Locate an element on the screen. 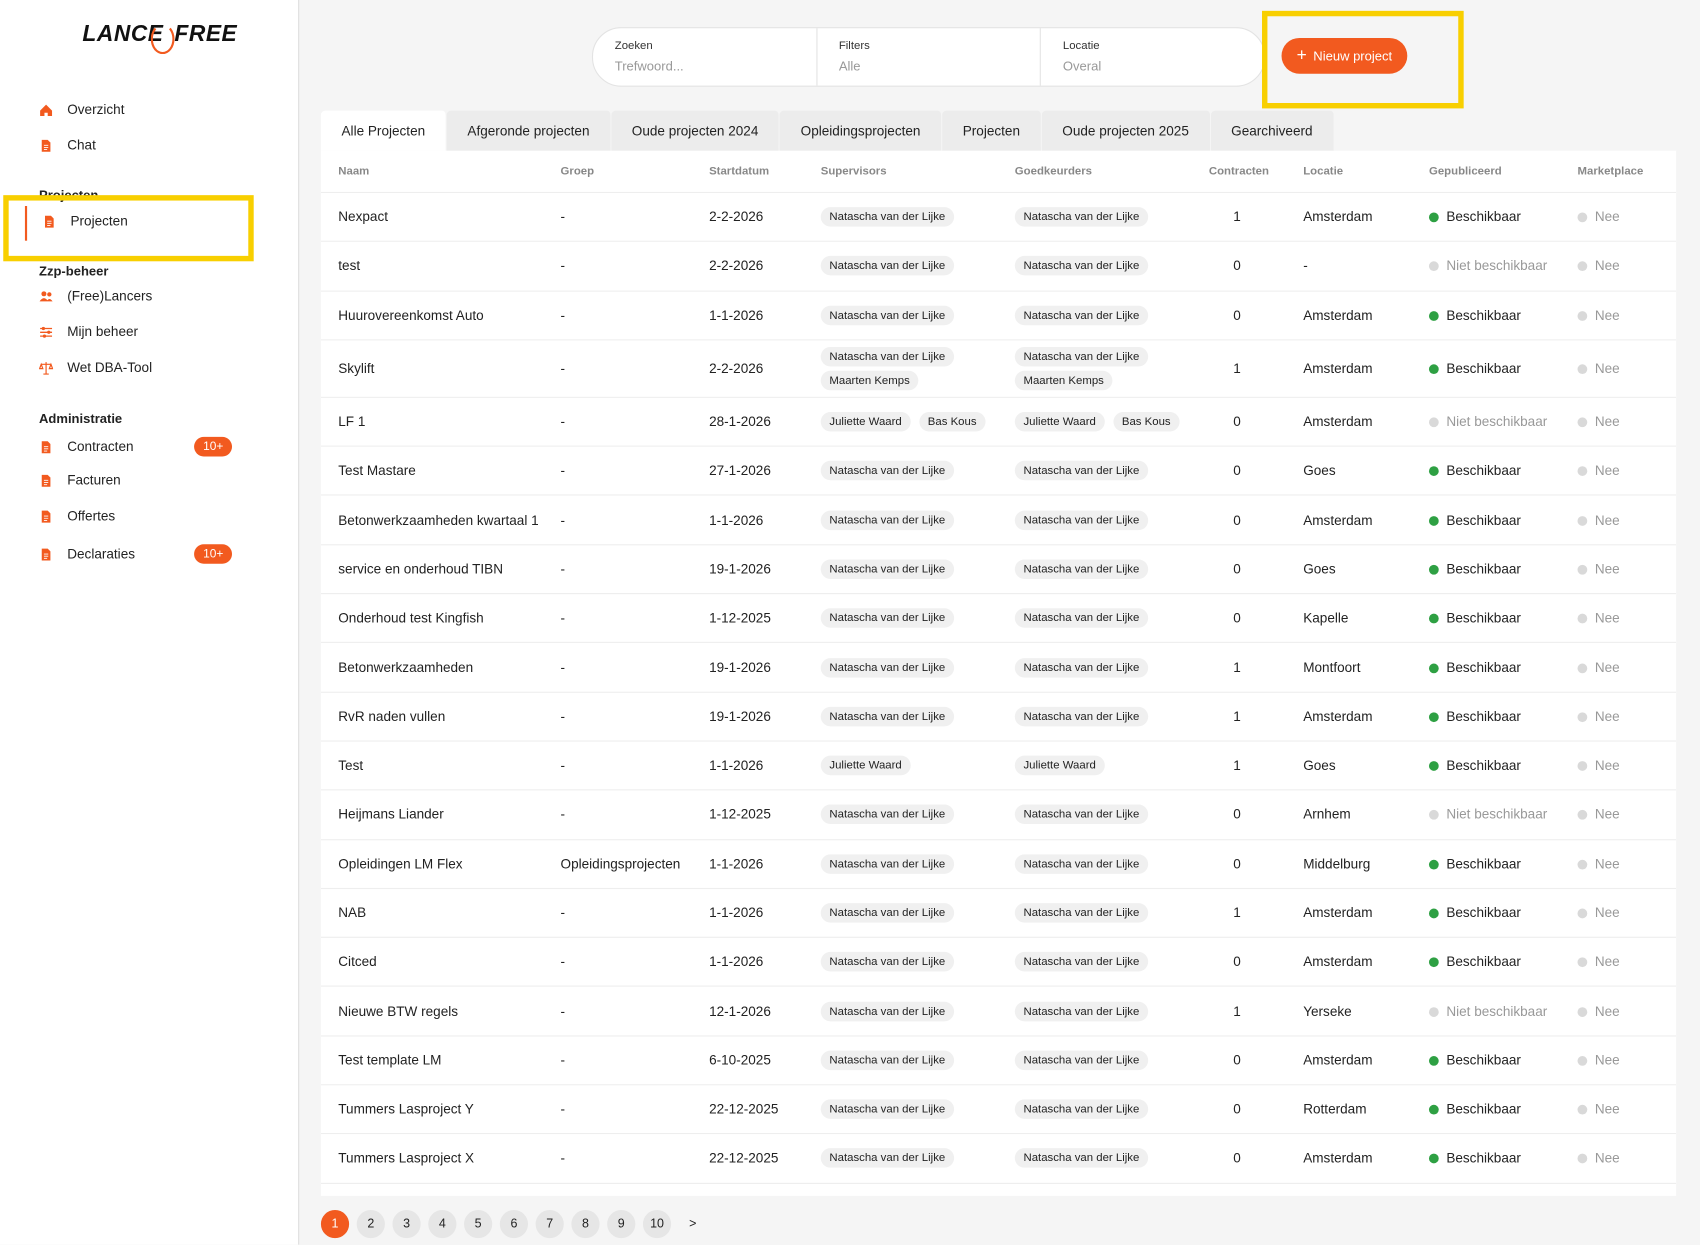  nav-item: Offertes is located at coordinates (135, 516).